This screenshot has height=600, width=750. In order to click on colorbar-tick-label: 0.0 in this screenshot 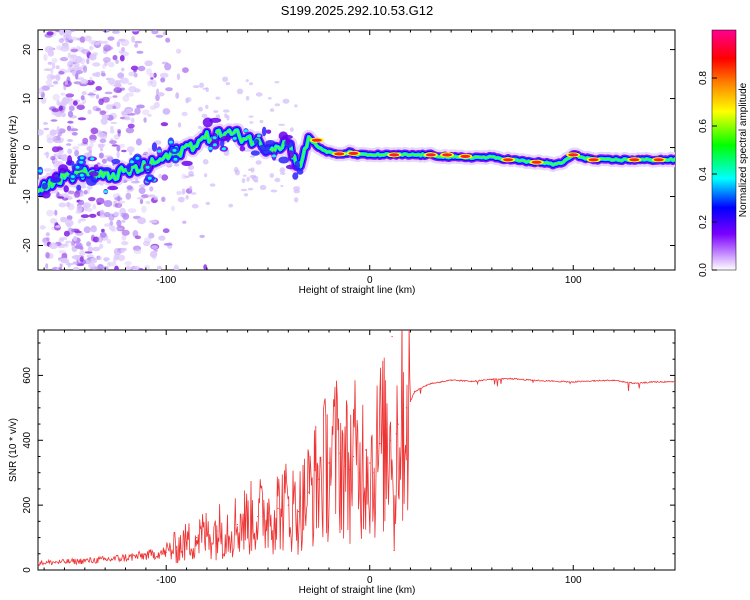, I will do `click(703, 270)`.